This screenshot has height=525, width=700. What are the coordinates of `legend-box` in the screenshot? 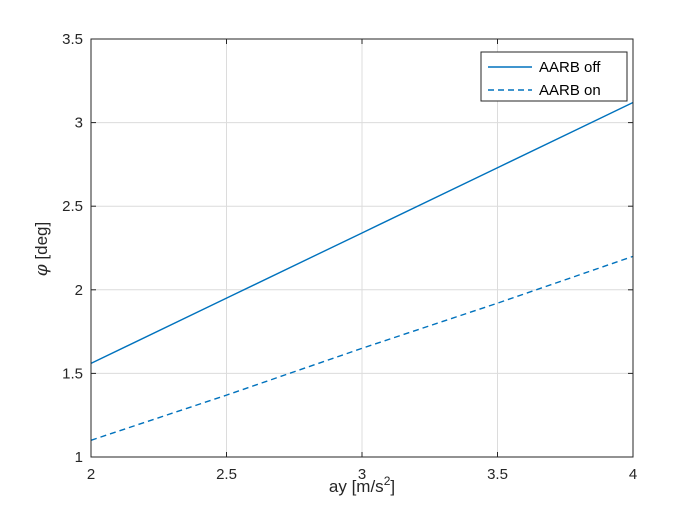 It's located at (554, 76).